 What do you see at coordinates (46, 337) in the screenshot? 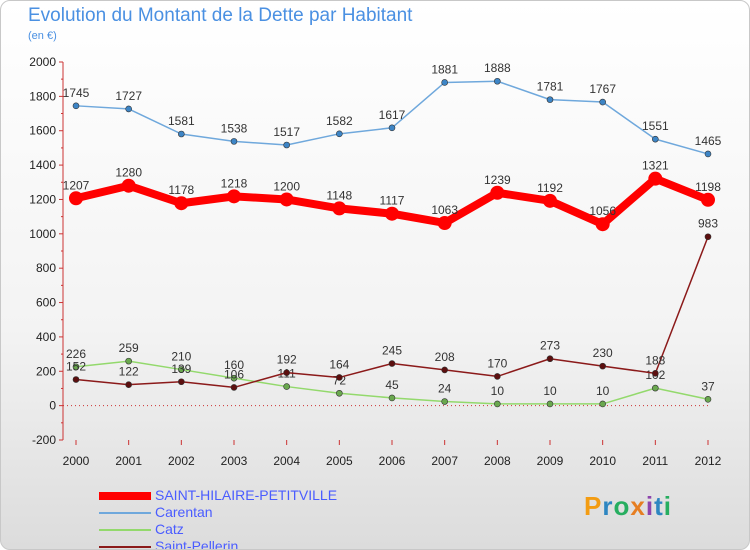
I see `y-tick-label: 400` at bounding box center [46, 337].